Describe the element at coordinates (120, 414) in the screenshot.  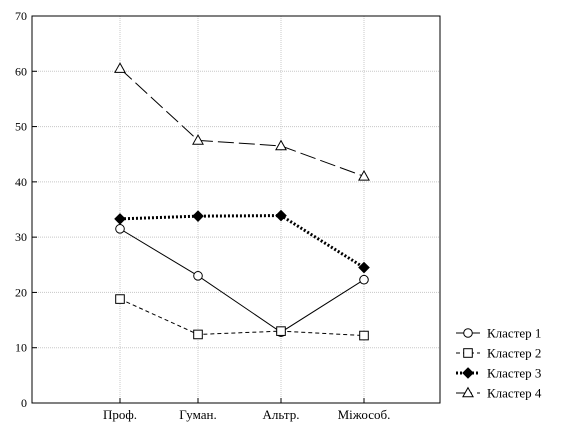
I see `x-tick-label: Проф.` at that location.